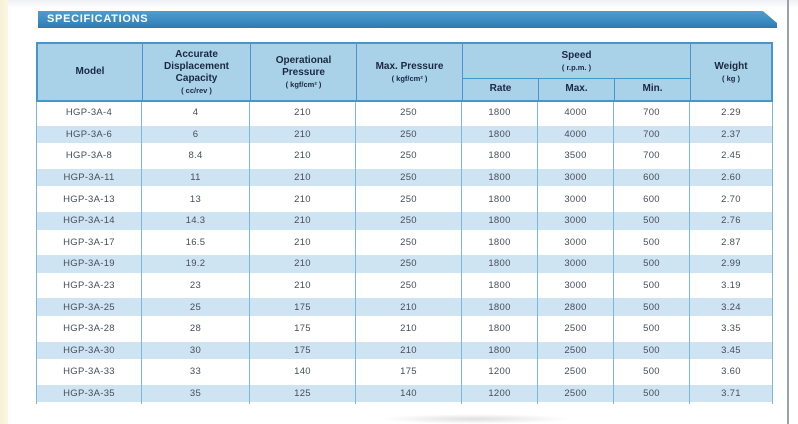  I want to click on table-row: HGP-3A-13 13 210 250 1800 3000 600 2.70, so click(404, 199).